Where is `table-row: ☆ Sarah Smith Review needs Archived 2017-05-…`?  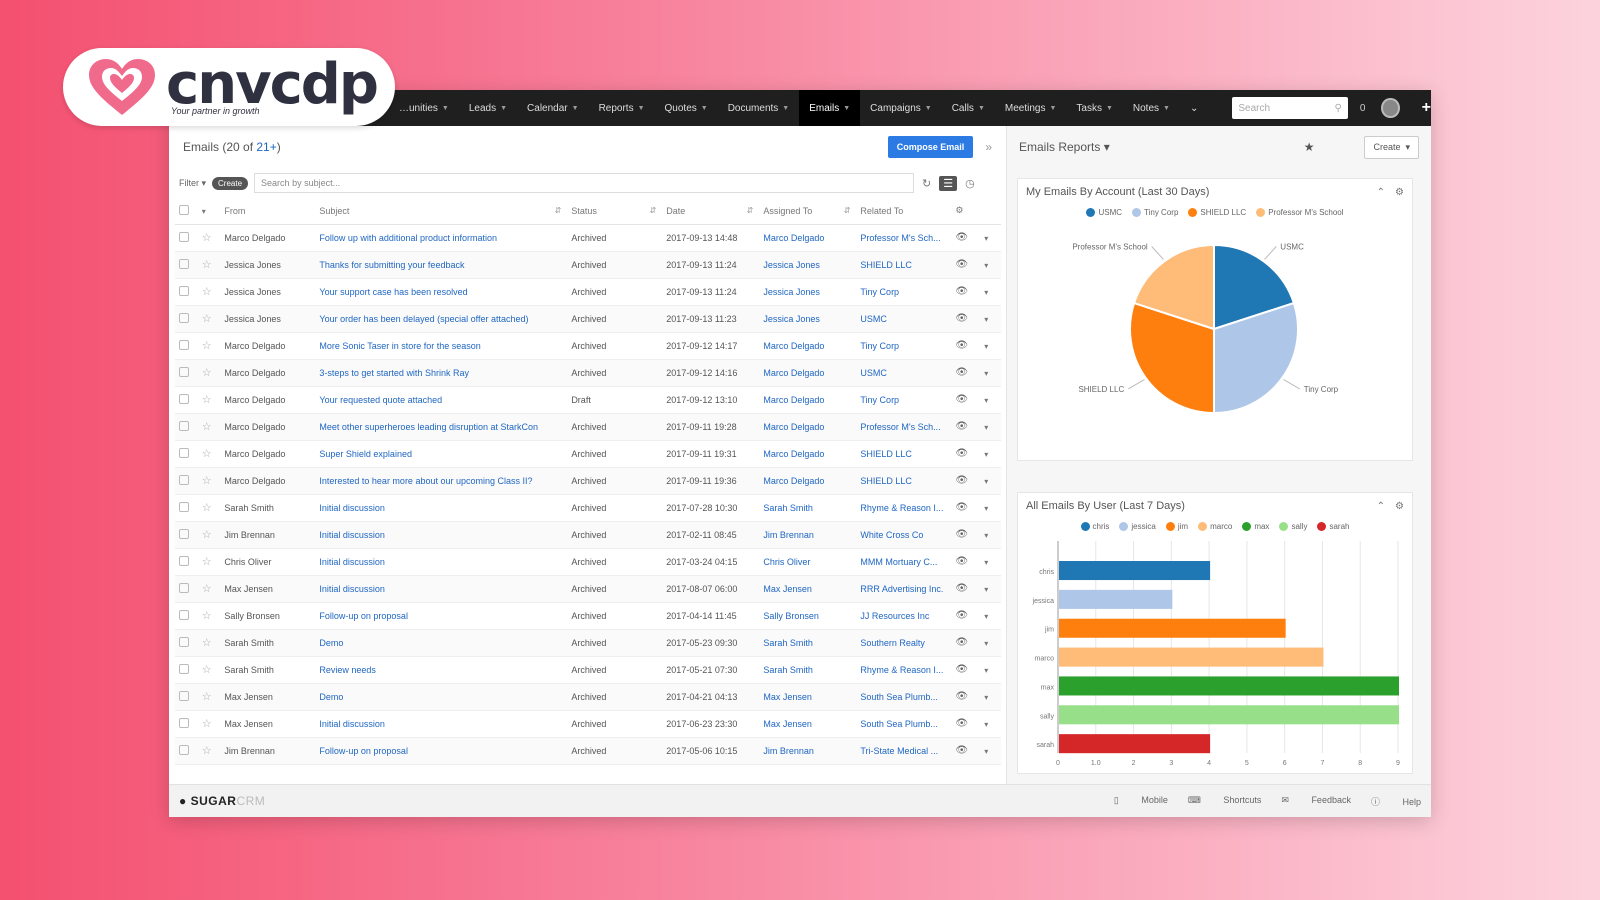
table-row: ☆ Sarah Smith Review needs Archived 2017-05-… is located at coordinates (588, 670).